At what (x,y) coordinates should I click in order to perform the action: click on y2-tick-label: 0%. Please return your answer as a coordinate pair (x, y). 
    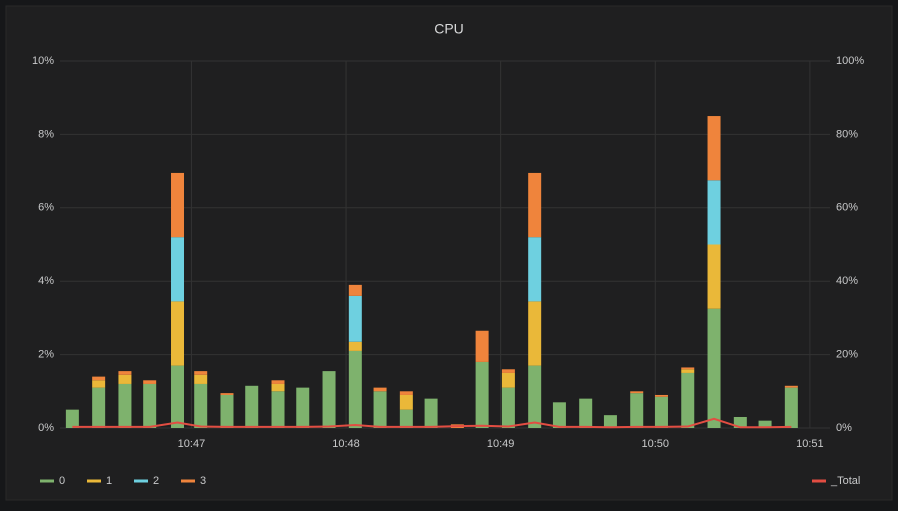
    Looking at the image, I should click on (844, 428).